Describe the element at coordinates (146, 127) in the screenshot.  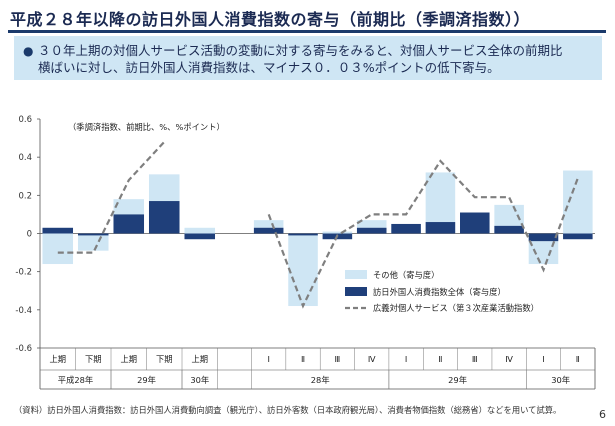
I see `unit-note: （季調済指数、前期比、%、%ポイント）` at that location.